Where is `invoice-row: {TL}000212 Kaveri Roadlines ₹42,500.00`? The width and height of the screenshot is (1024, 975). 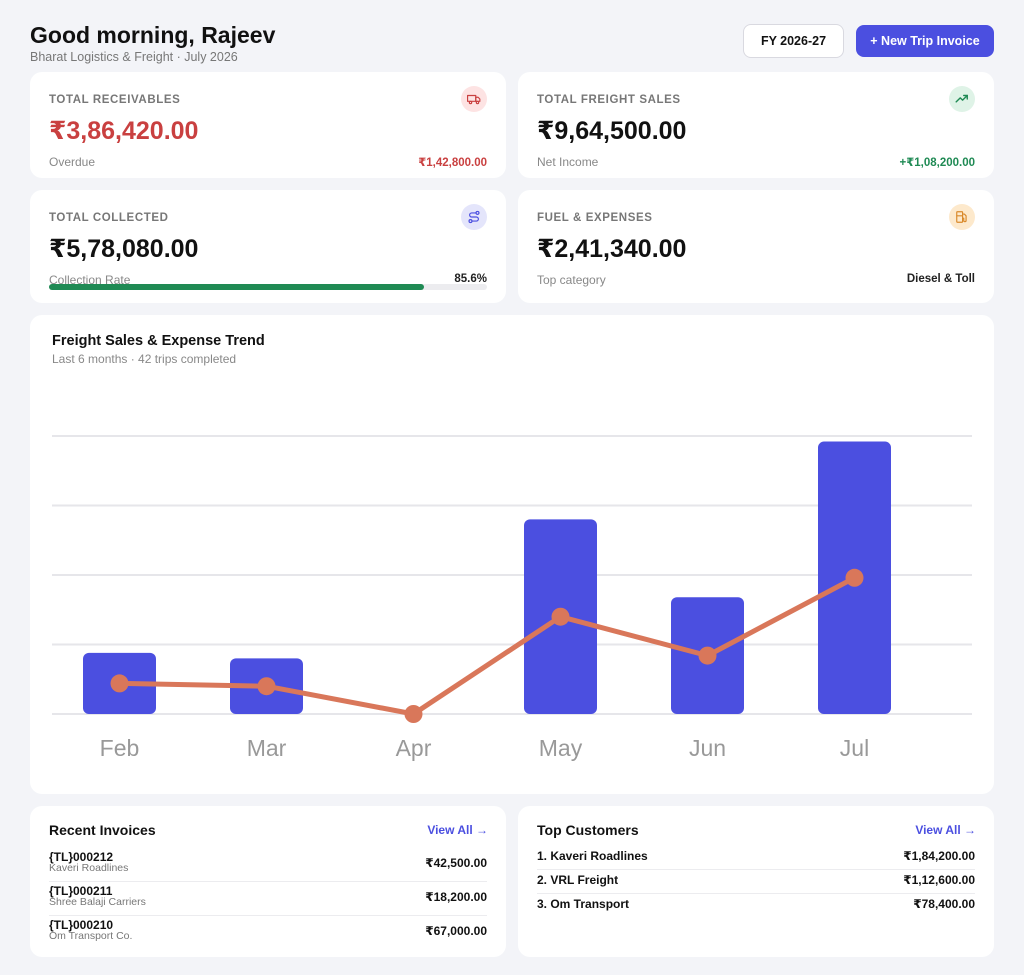 invoice-row: {TL}000212 Kaveri Roadlines ₹42,500.00 is located at coordinates (268, 865).